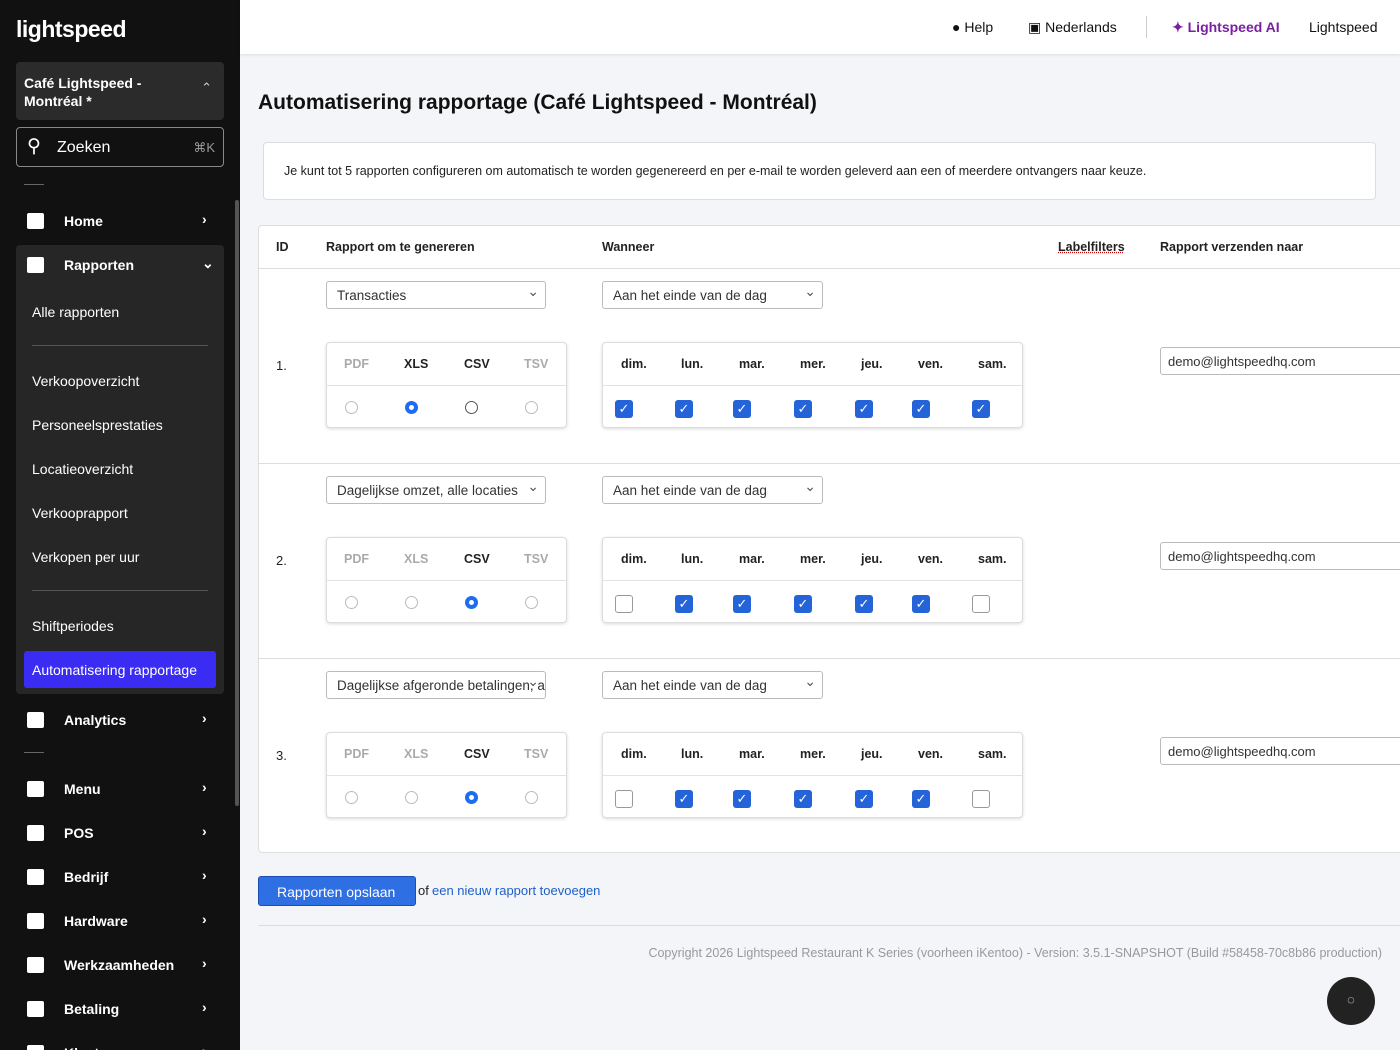 The image size is (1400, 1050). What do you see at coordinates (516, 890) in the screenshot?
I see `add-link: een nieuw rapport toevoegen` at bounding box center [516, 890].